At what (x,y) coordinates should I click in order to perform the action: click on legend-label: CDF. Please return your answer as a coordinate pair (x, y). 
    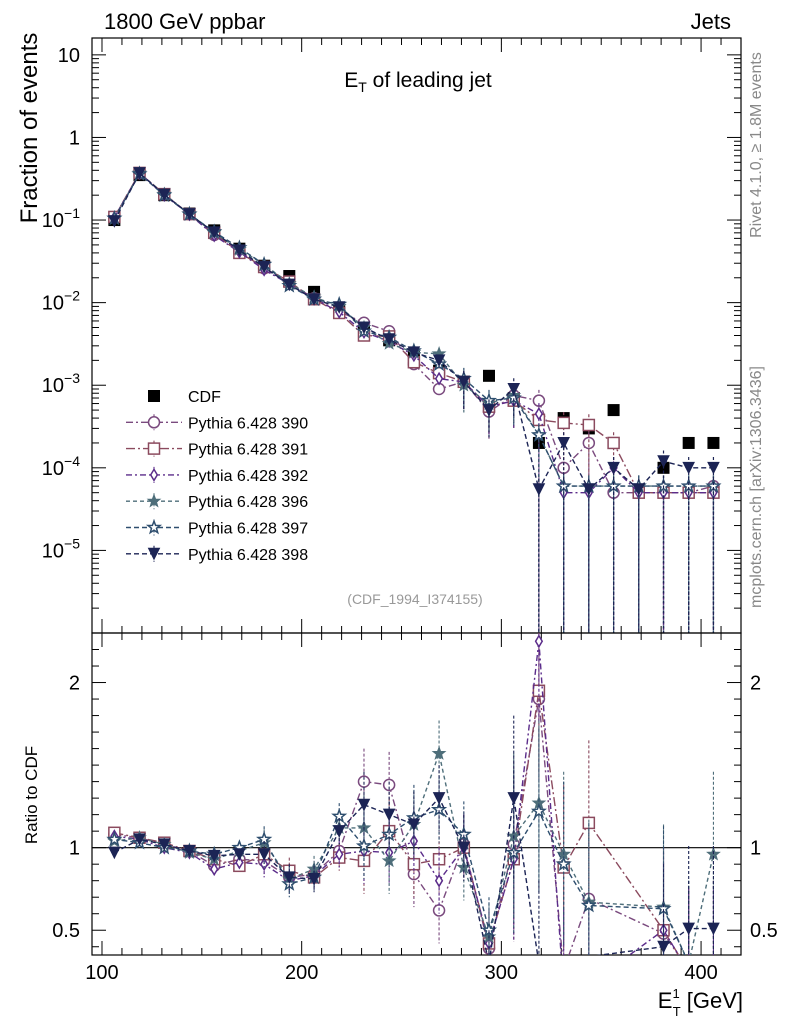
    Looking at the image, I should click on (204, 397).